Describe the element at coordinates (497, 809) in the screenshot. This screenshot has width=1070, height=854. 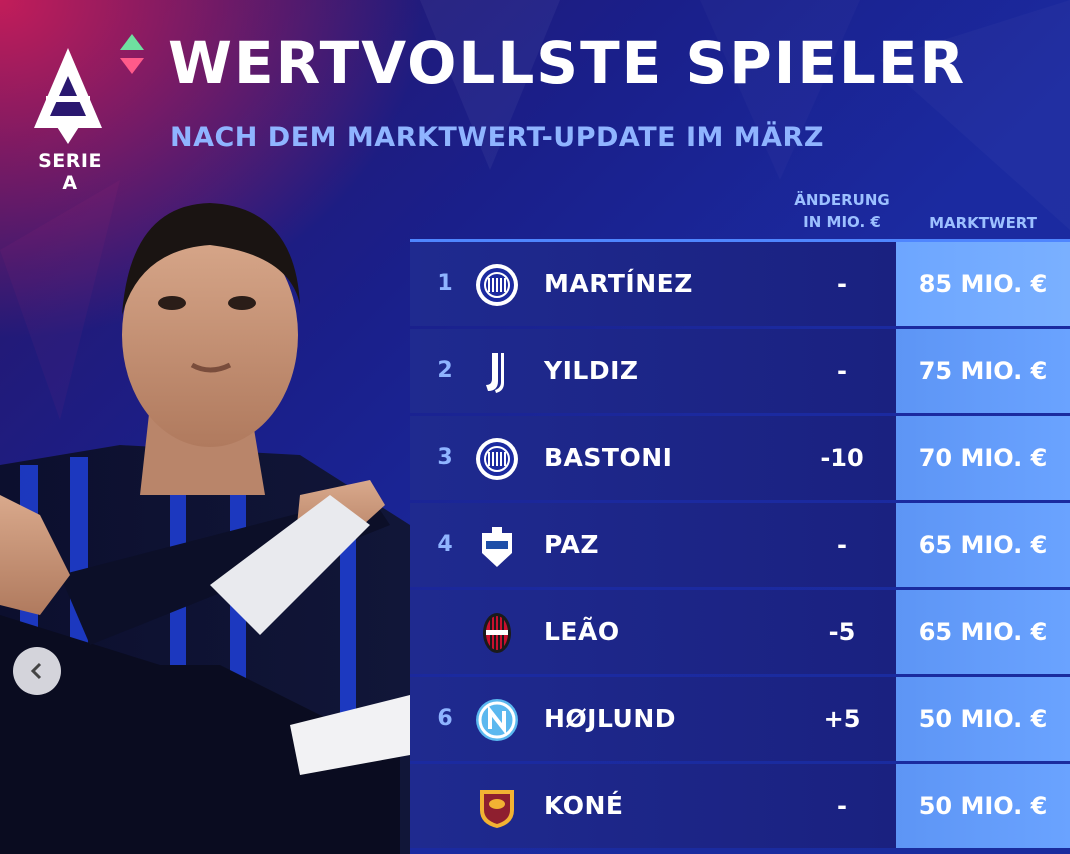
I see `roma-crest-icon` at that location.